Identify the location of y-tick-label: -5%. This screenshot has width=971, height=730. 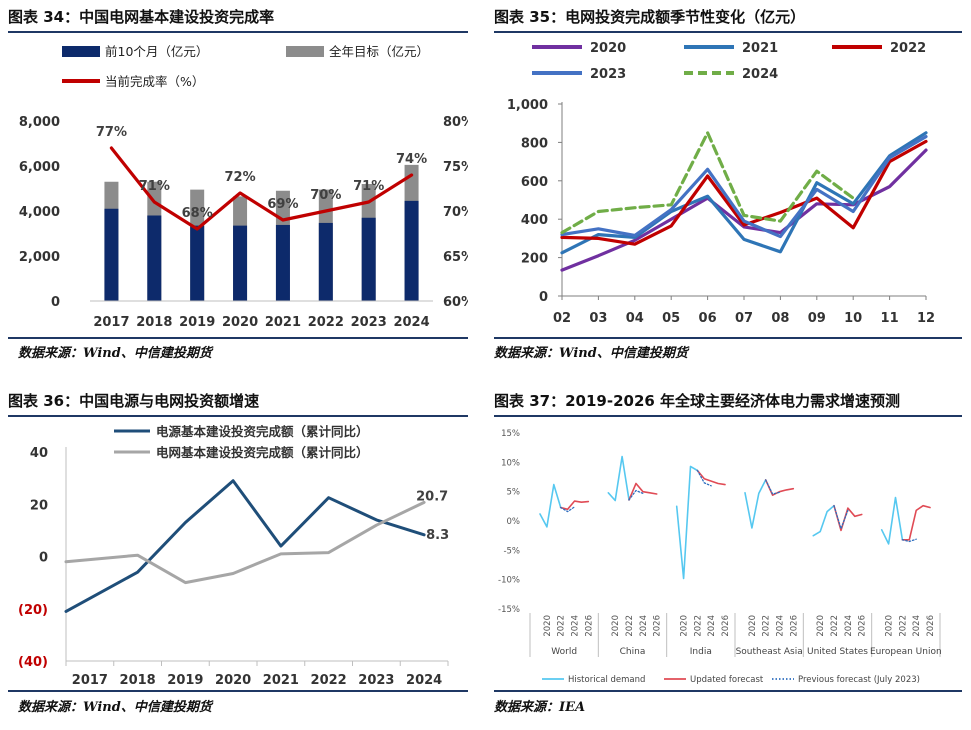
(511, 551).